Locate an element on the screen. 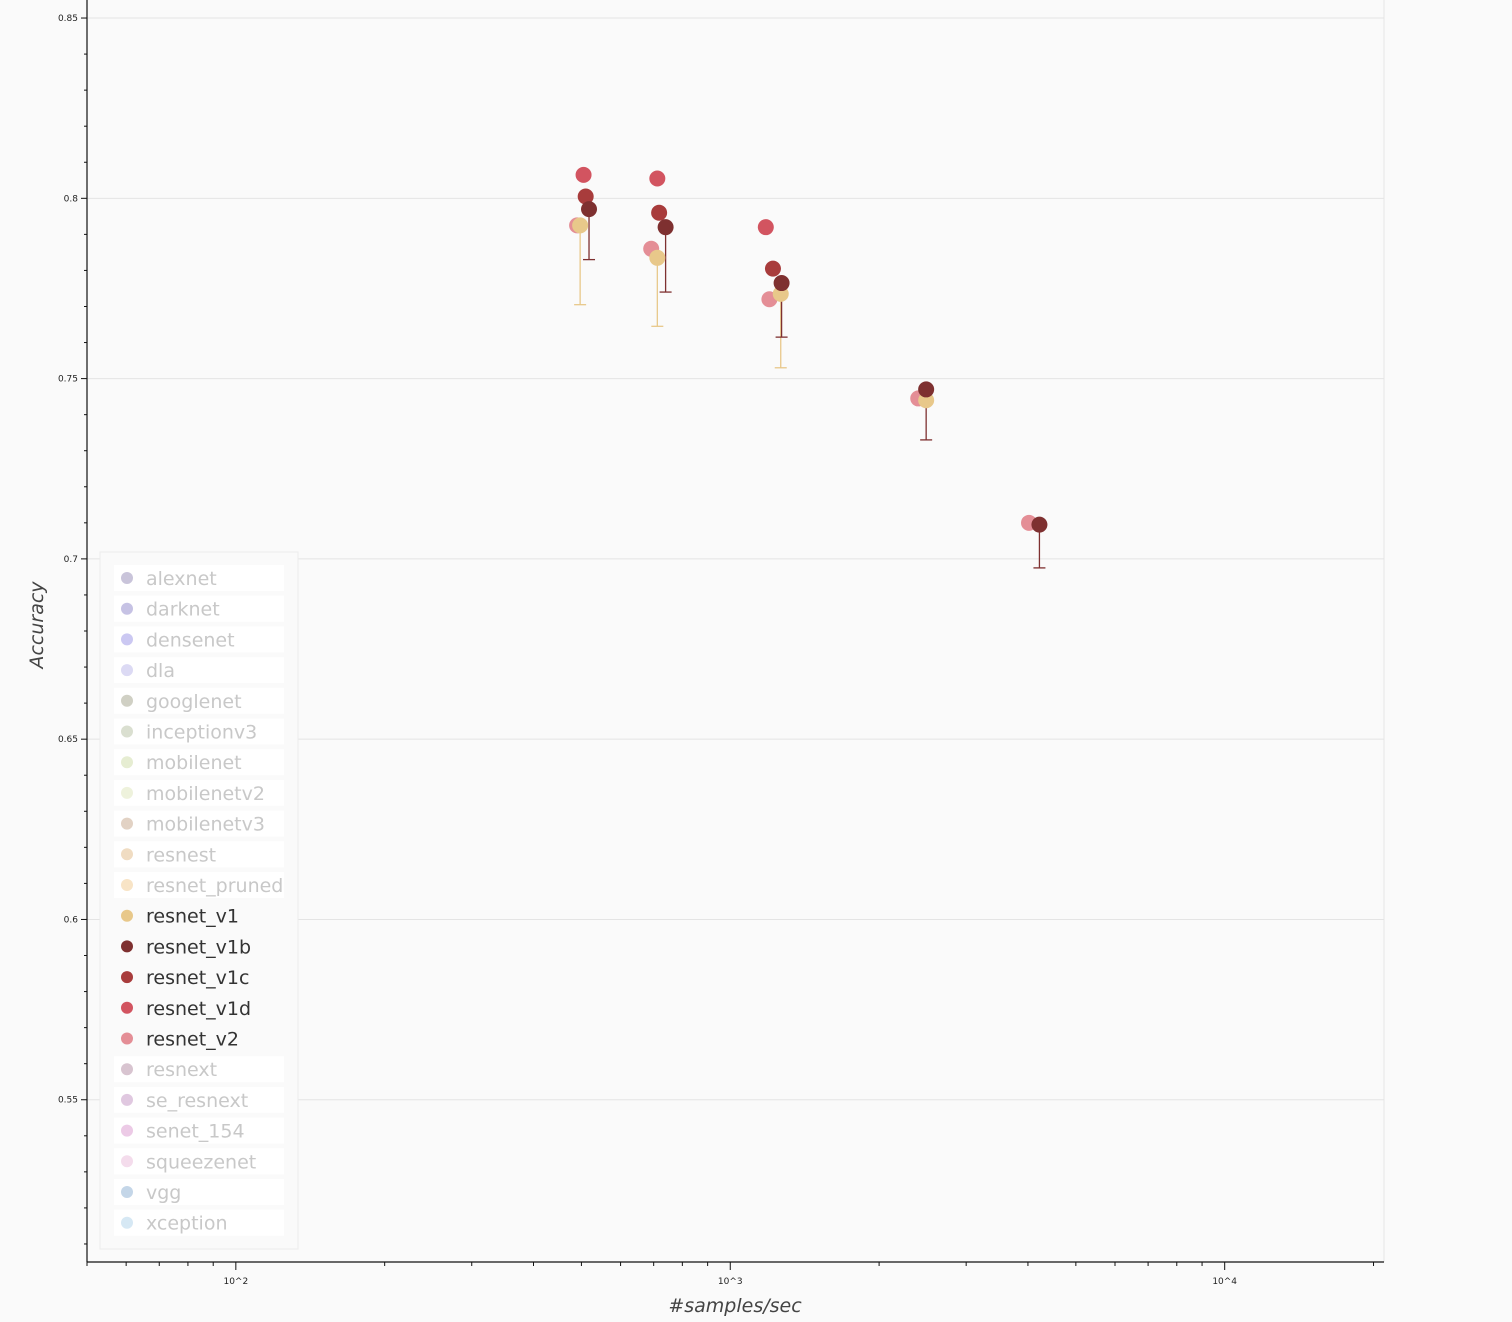 The width and height of the screenshot is (1512, 1322). legend-label-resnet_v2: resnet_v2 is located at coordinates (192, 1040).